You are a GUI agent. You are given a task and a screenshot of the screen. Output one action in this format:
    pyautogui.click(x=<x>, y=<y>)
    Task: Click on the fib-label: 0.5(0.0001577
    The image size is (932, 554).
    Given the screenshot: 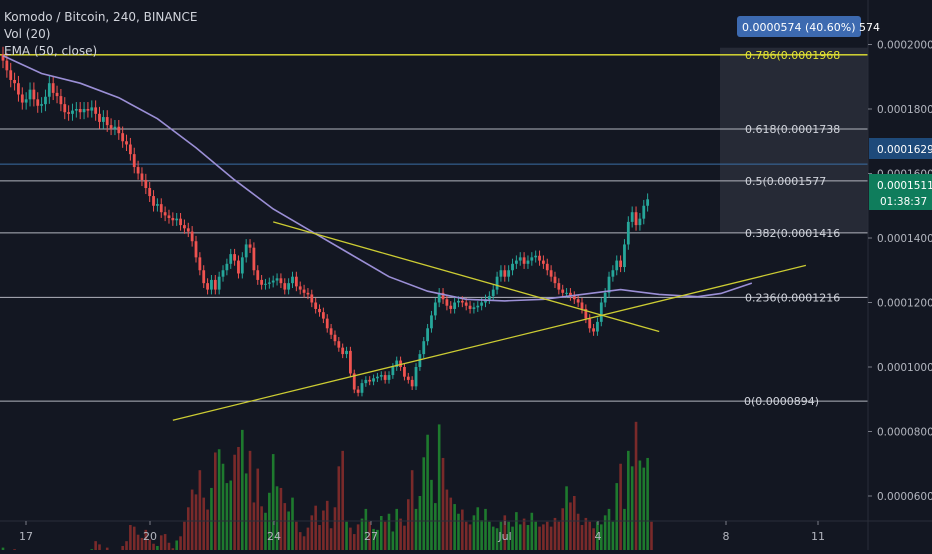 What is the action you would take?
    pyautogui.click(x=785, y=181)
    